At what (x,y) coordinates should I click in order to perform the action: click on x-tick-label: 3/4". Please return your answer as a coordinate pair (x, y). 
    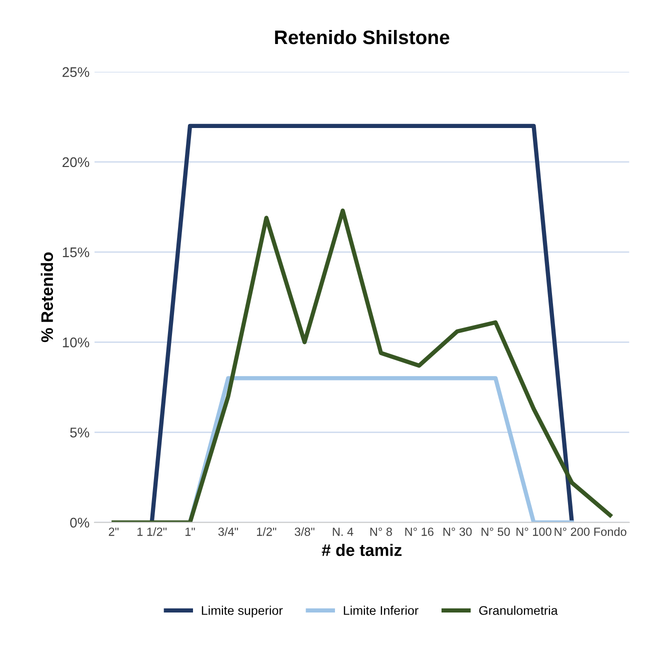
    Looking at the image, I should click on (228, 531).